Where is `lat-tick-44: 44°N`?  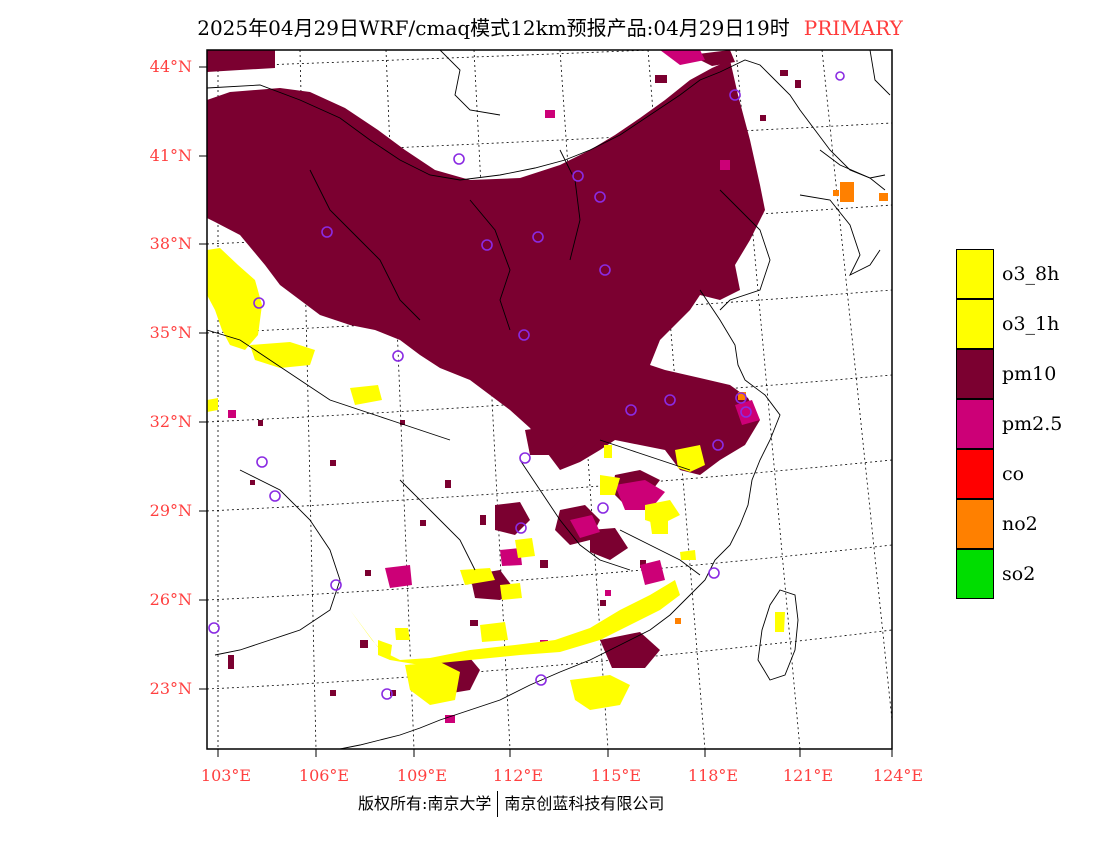 lat-tick-44: 44°N is located at coordinates (170, 66).